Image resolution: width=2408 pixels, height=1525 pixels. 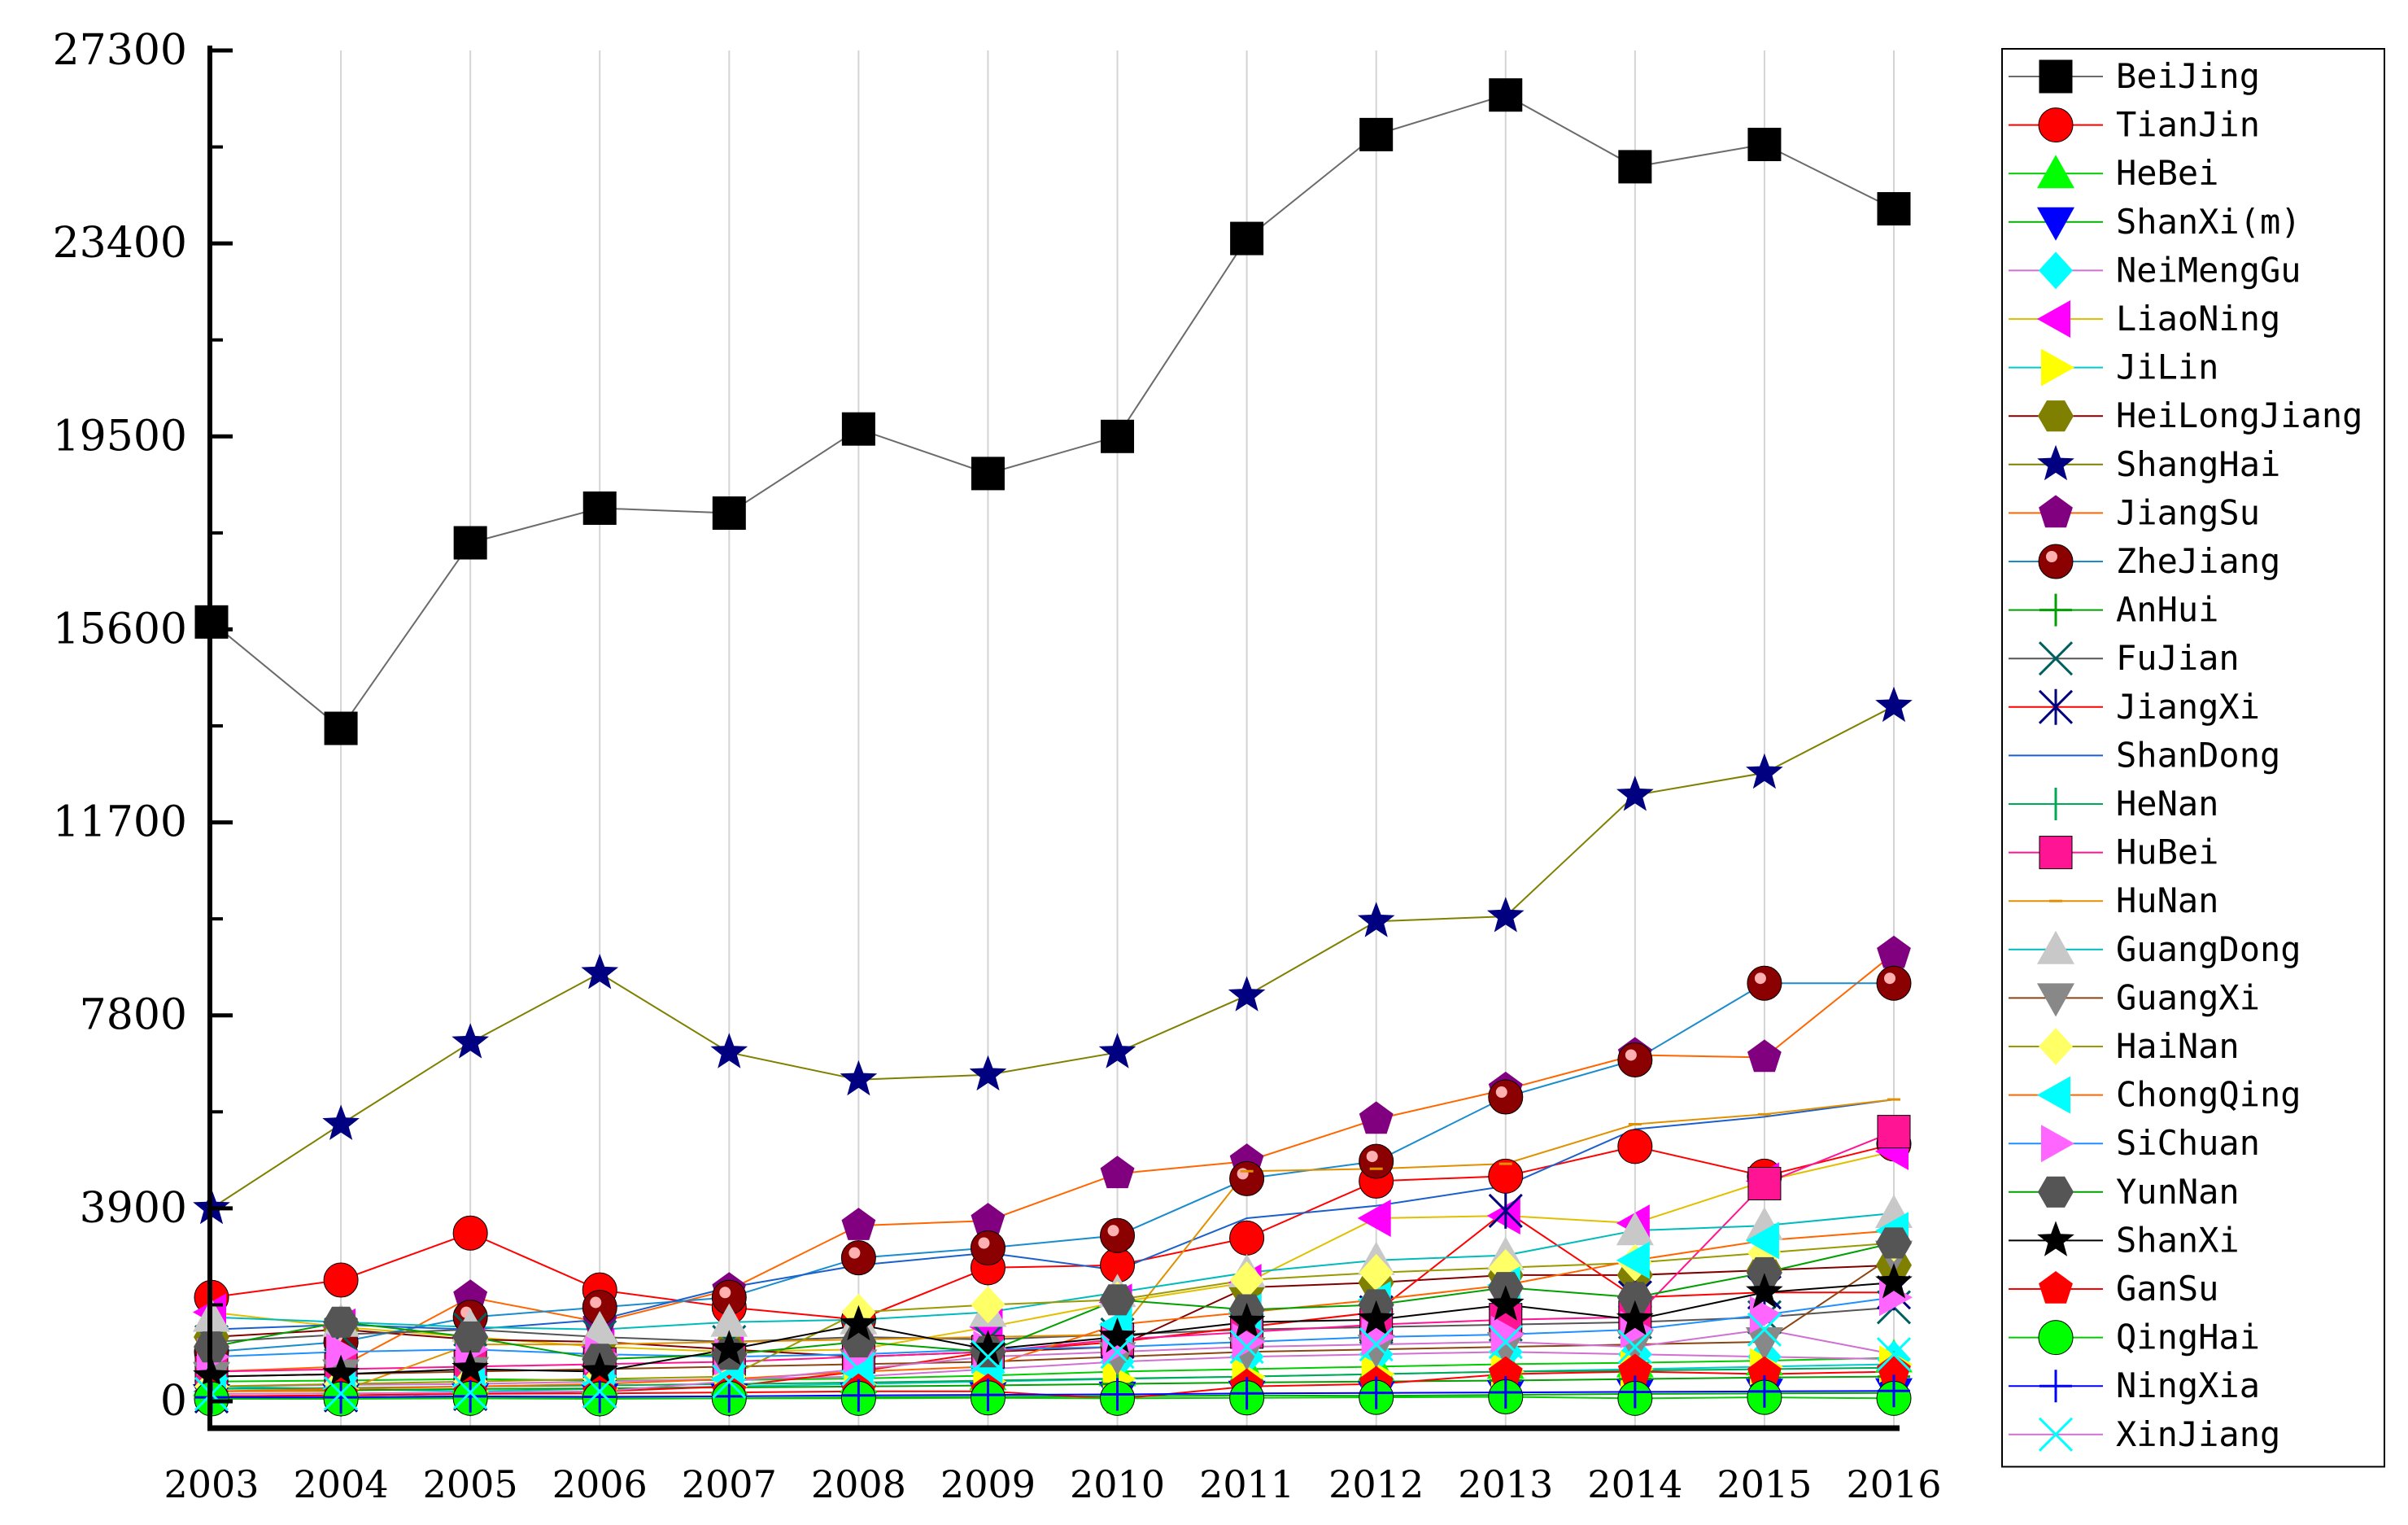 What do you see at coordinates (2135, 997) in the screenshot?
I see `legend-item: GuangXi` at bounding box center [2135, 997].